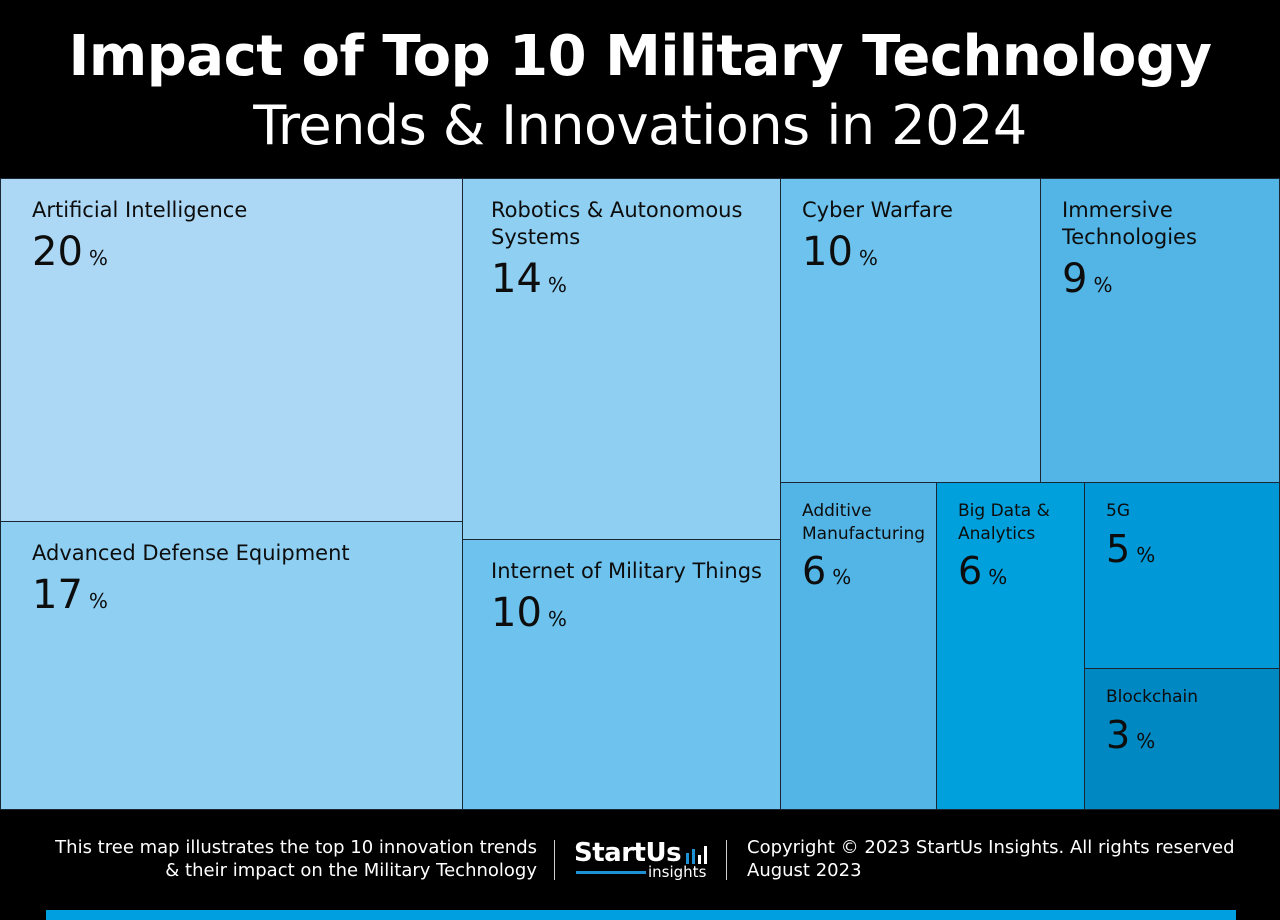 This screenshot has height=920, width=1280. What do you see at coordinates (231, 665) in the screenshot?
I see `treemap-tile: Advanced Defense Equipment 17%` at bounding box center [231, 665].